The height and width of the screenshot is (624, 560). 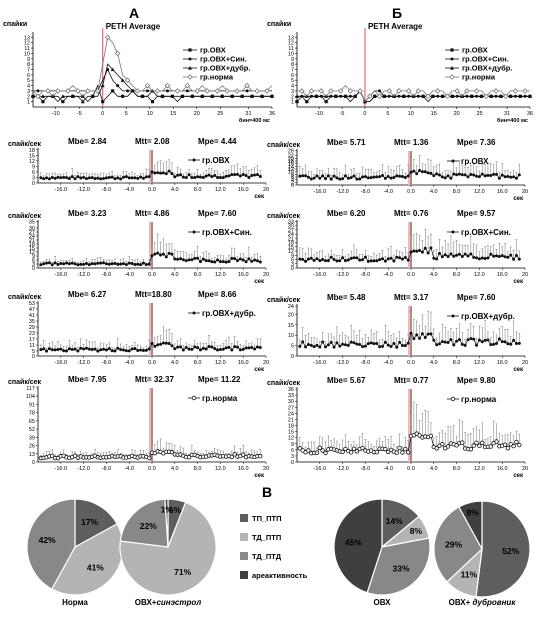 What do you see at coordinates (243, 275) in the screenshot?
I see `hist-x-tick-label: 16.0` at bounding box center [243, 275].